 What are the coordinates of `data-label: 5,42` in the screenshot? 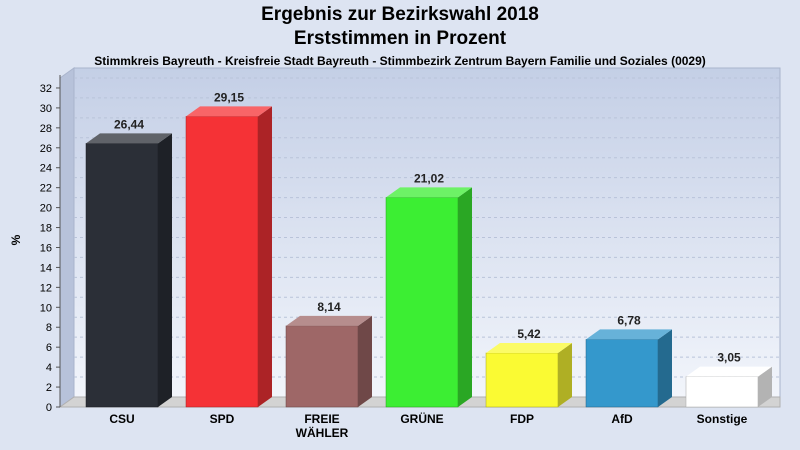 It's located at (529, 334).